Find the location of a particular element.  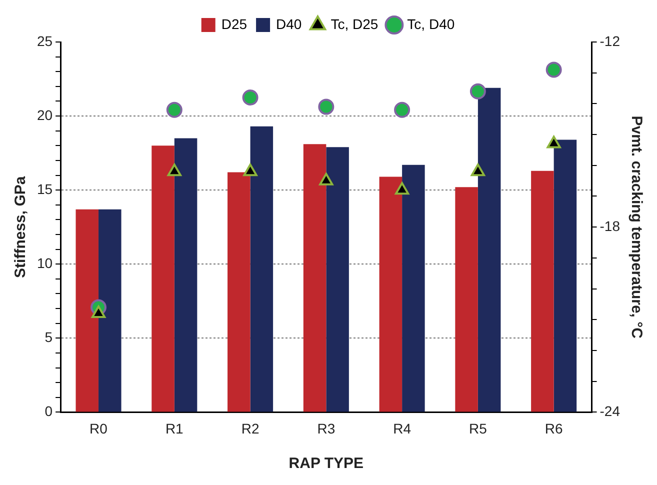

legend-label: D40 is located at coordinates (289, 24).